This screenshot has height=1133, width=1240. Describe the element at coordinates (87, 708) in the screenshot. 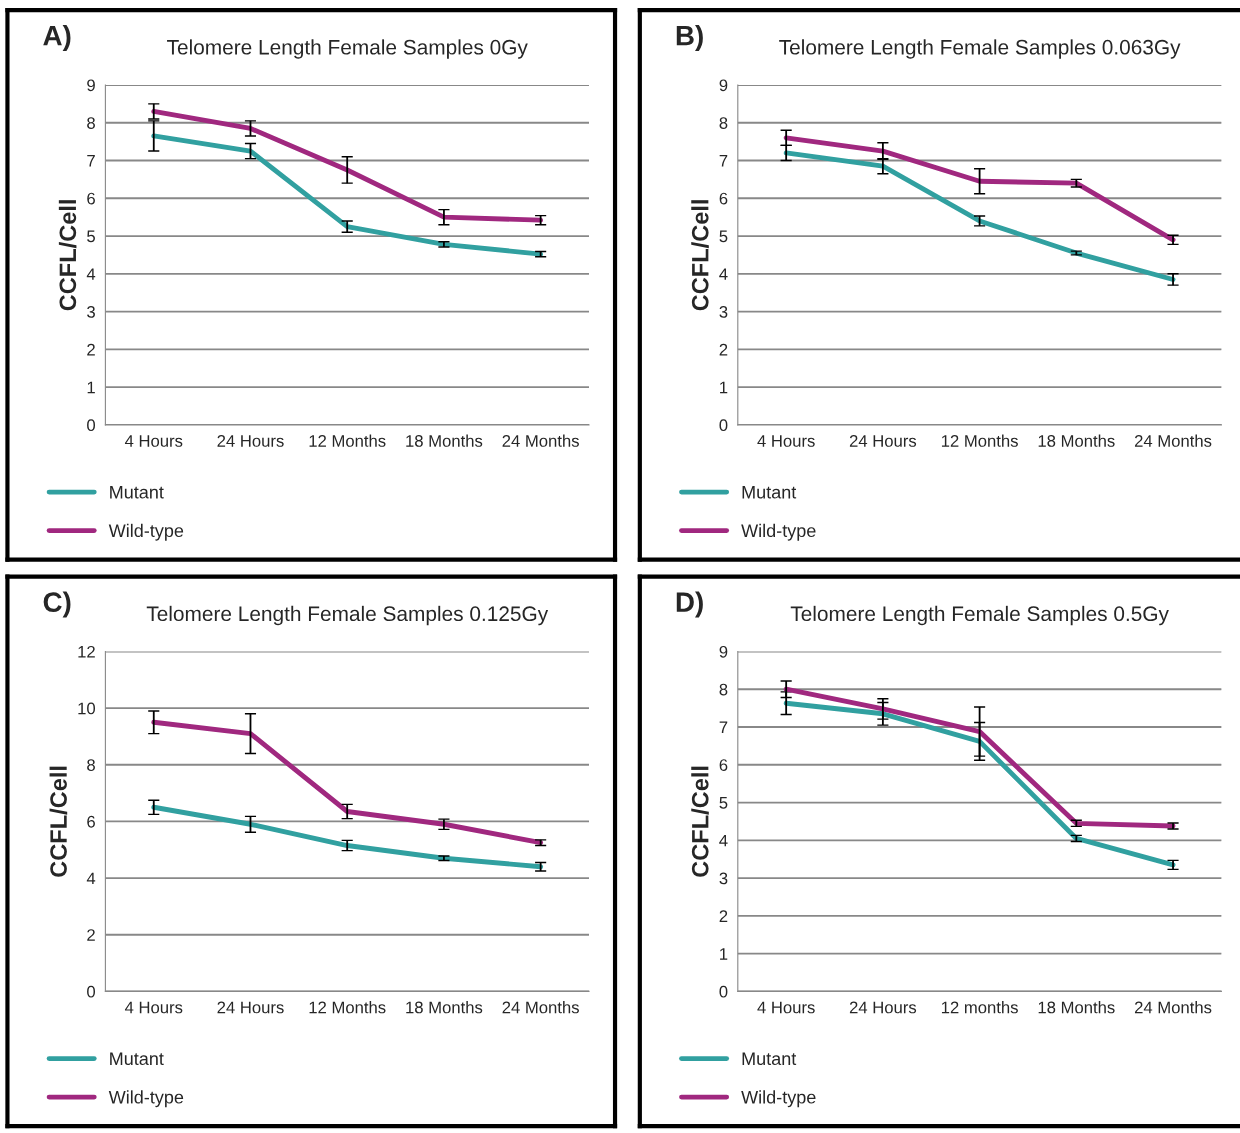

I see `y-tick-label: 10` at that location.